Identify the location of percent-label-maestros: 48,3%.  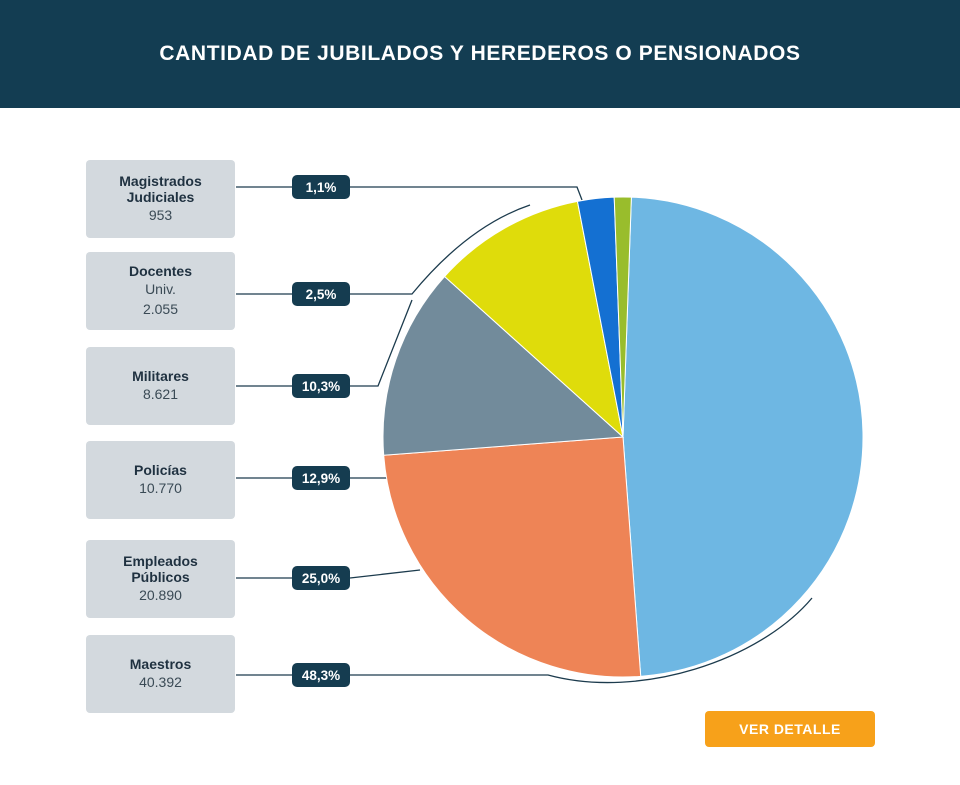
(321, 675).